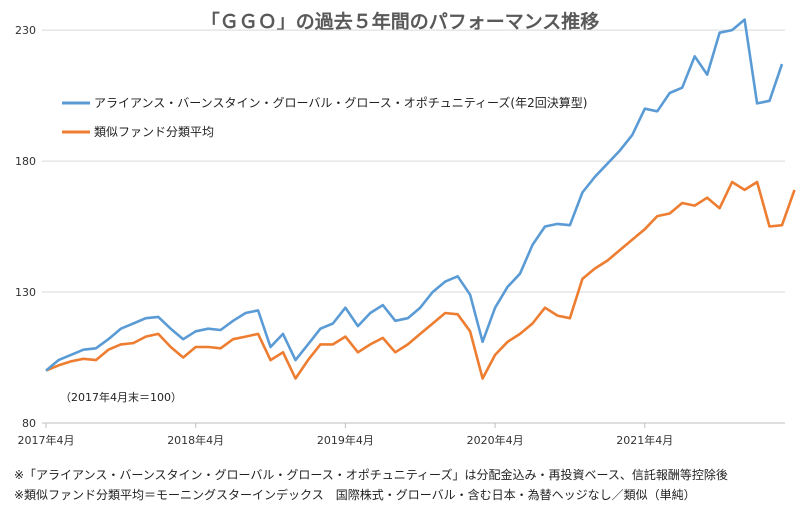  What do you see at coordinates (25, 30) in the screenshot?
I see `y-tick-label: 230` at bounding box center [25, 30].